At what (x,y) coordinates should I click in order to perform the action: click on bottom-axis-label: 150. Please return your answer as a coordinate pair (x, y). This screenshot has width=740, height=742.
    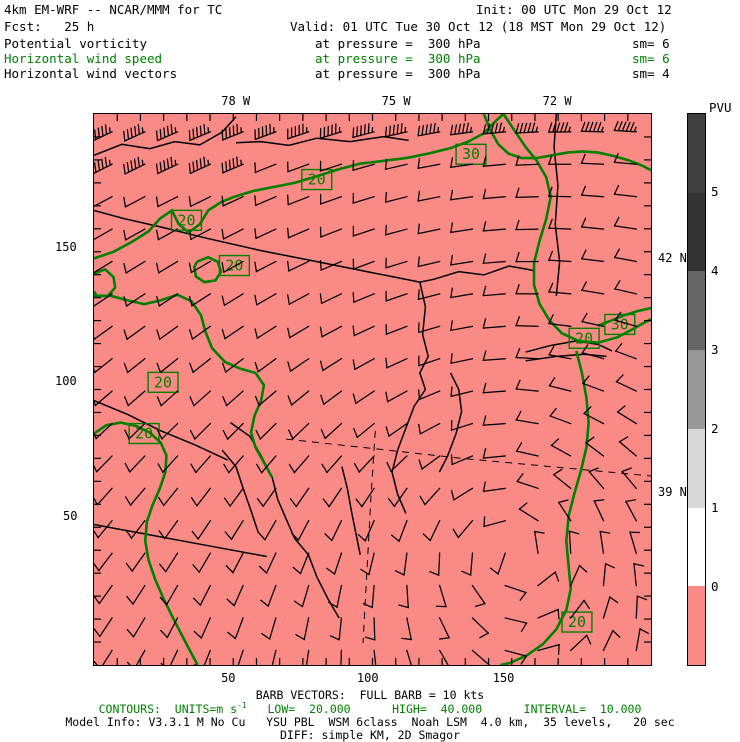
    Looking at the image, I should click on (504, 678).